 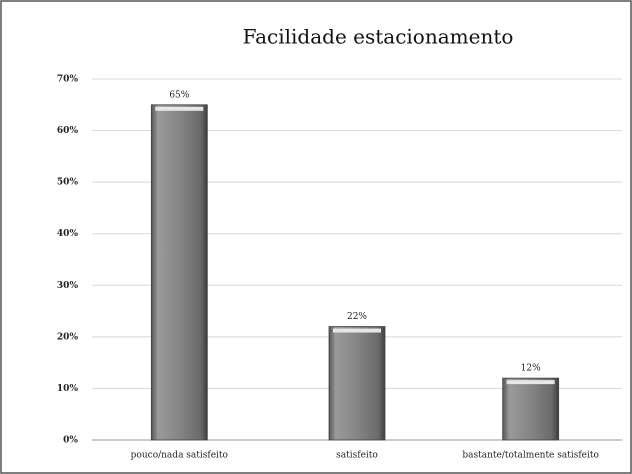 I want to click on y-tick-label: 10%, so click(x=68, y=389).